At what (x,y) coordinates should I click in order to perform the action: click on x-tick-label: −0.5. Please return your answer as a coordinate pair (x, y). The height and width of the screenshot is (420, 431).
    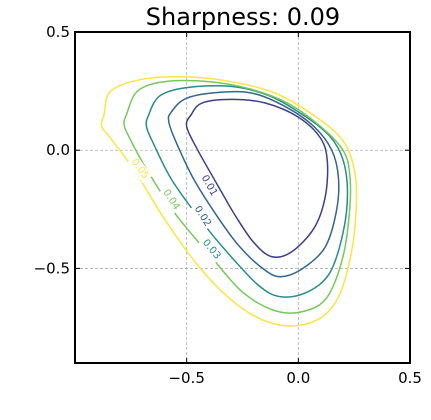
    Looking at the image, I should click on (186, 378).